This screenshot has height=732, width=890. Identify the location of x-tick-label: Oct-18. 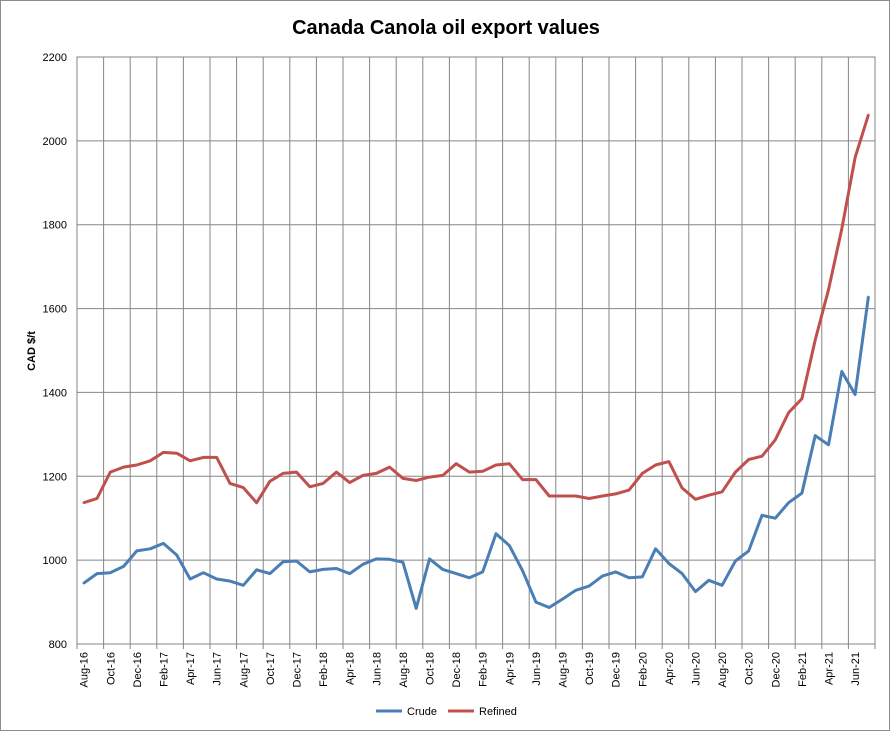
(430, 668).